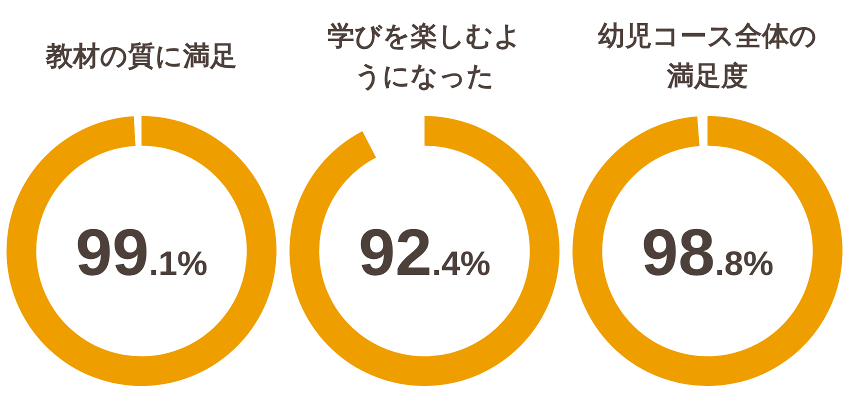  I want to click on data-label: 99.1%, so click(142, 252).